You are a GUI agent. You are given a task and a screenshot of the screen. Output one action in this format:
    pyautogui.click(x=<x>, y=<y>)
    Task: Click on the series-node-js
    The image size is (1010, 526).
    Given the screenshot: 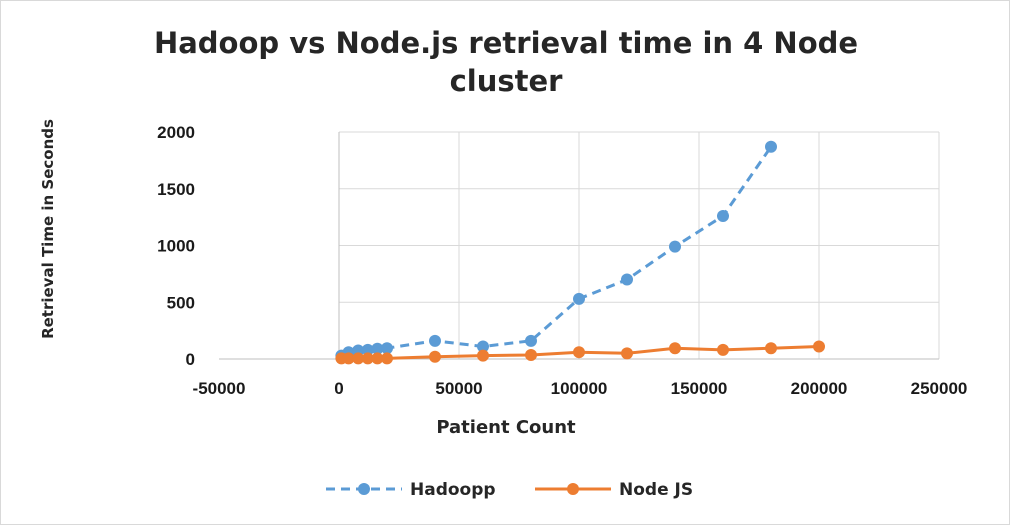 What is the action you would take?
    pyautogui.click(x=580, y=352)
    